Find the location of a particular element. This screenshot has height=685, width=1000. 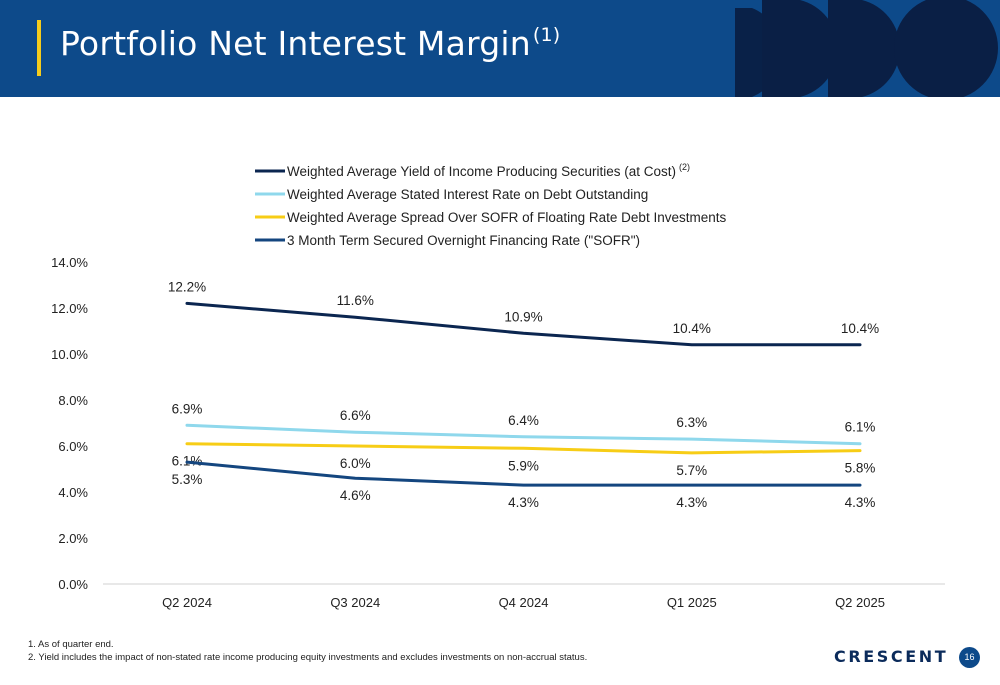

data-label: 5.8% is located at coordinates (860, 468).